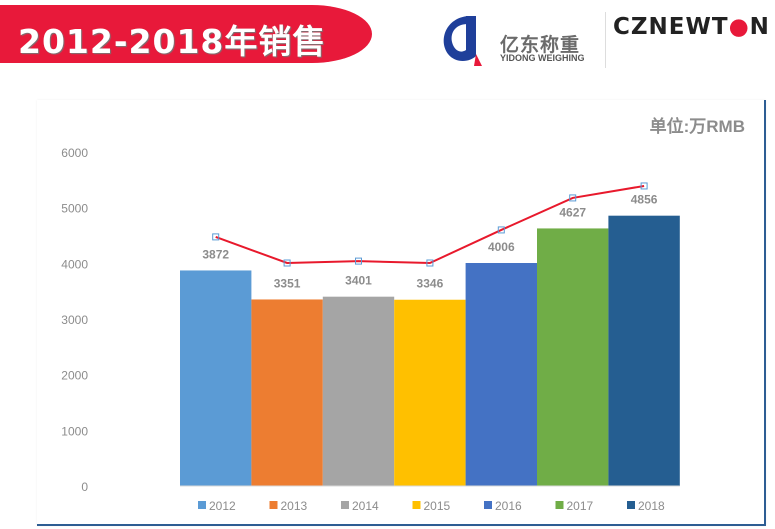 The width and height of the screenshot is (775, 529). I want to click on legend-label: 2016, so click(508, 506).